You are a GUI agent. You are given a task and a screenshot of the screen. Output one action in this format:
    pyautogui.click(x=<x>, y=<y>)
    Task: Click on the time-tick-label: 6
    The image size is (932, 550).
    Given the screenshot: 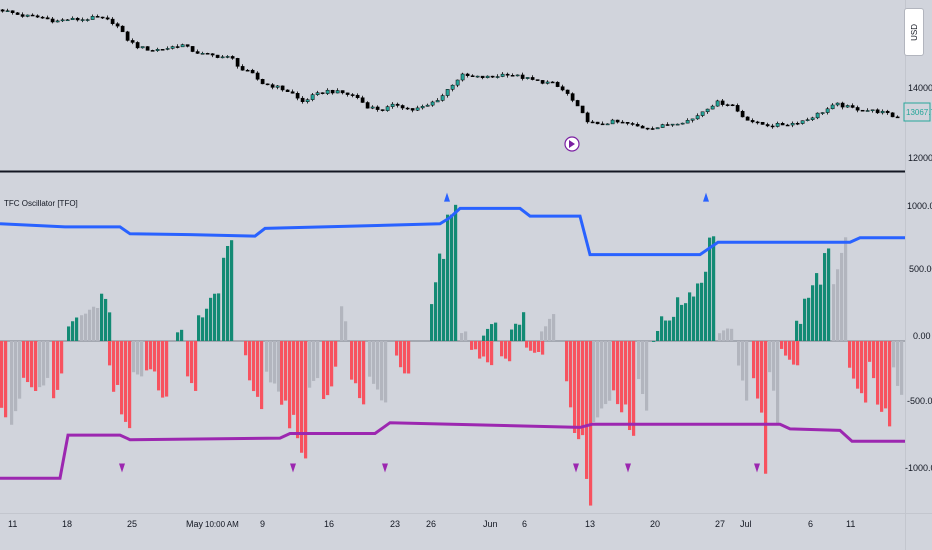 What is the action you would take?
    pyautogui.click(x=810, y=524)
    